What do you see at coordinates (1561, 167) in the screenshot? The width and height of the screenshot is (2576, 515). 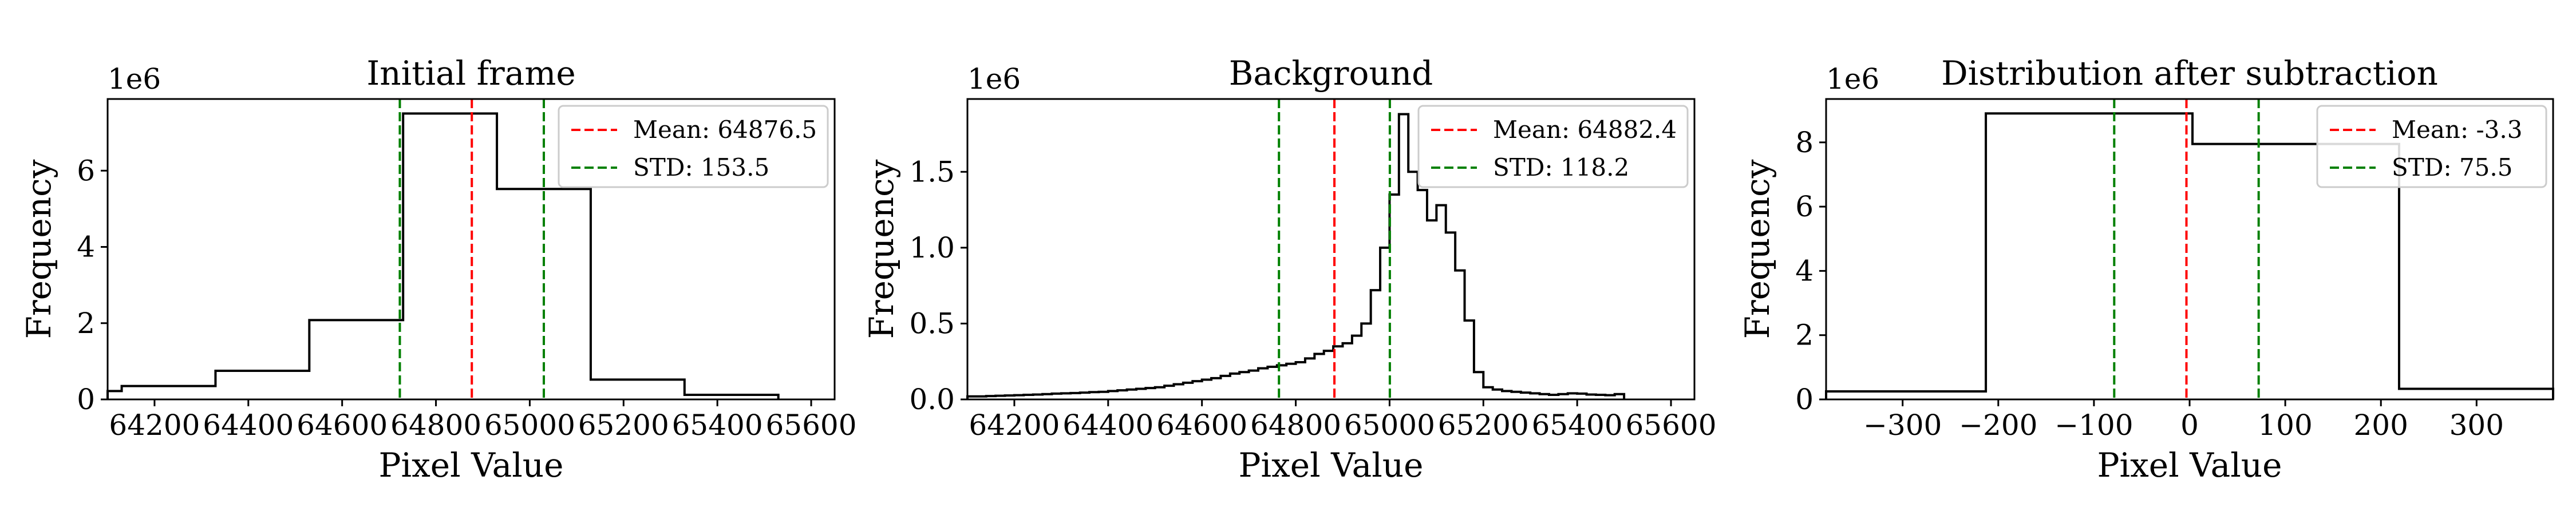 I see `legend-label: STD: 118.2` at bounding box center [1561, 167].